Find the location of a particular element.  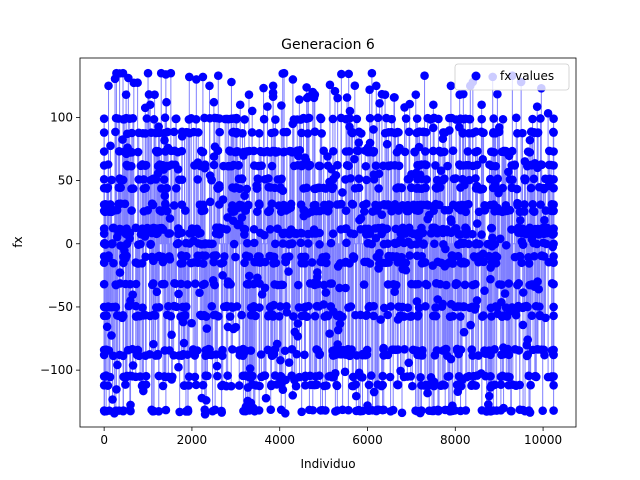

legend-marker is located at coordinates (476, 76).